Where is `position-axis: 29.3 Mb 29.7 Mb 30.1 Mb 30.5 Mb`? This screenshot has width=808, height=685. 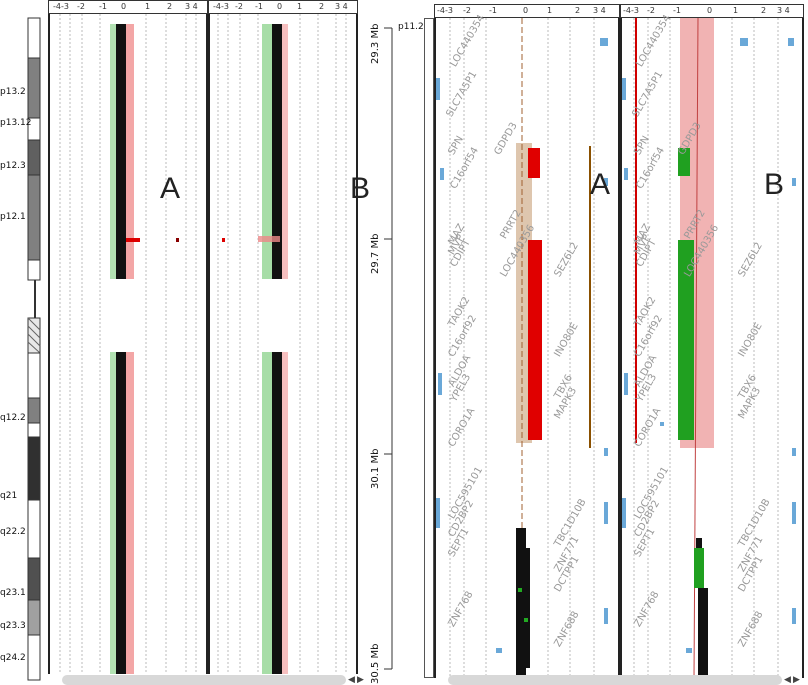 position-axis: 29.3 Mb 29.7 Mb 30.1 Mb 30.5 Mb is located at coordinates (378, 349).